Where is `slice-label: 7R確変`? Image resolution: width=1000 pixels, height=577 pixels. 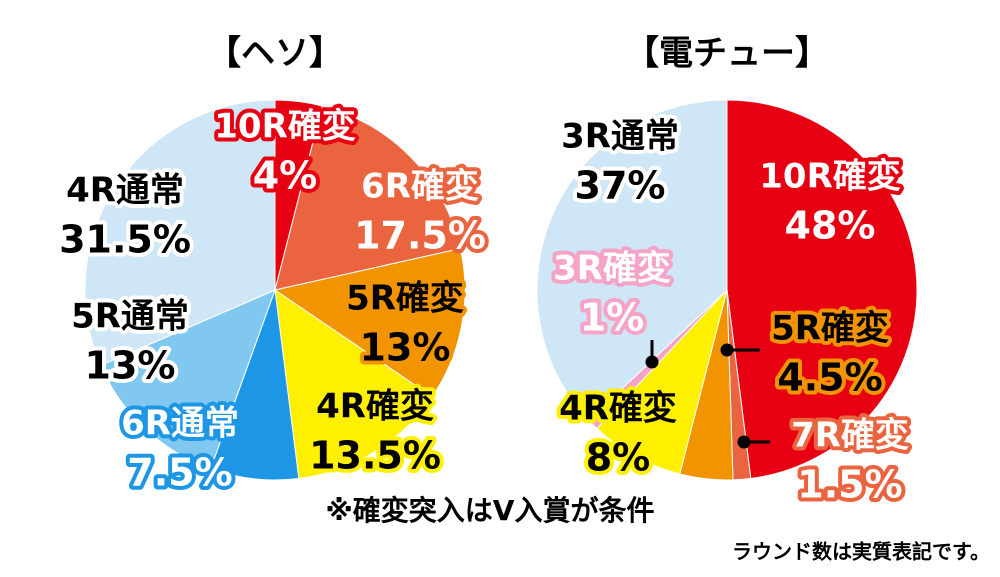 slice-label: 7R確変 is located at coordinates (850, 436).